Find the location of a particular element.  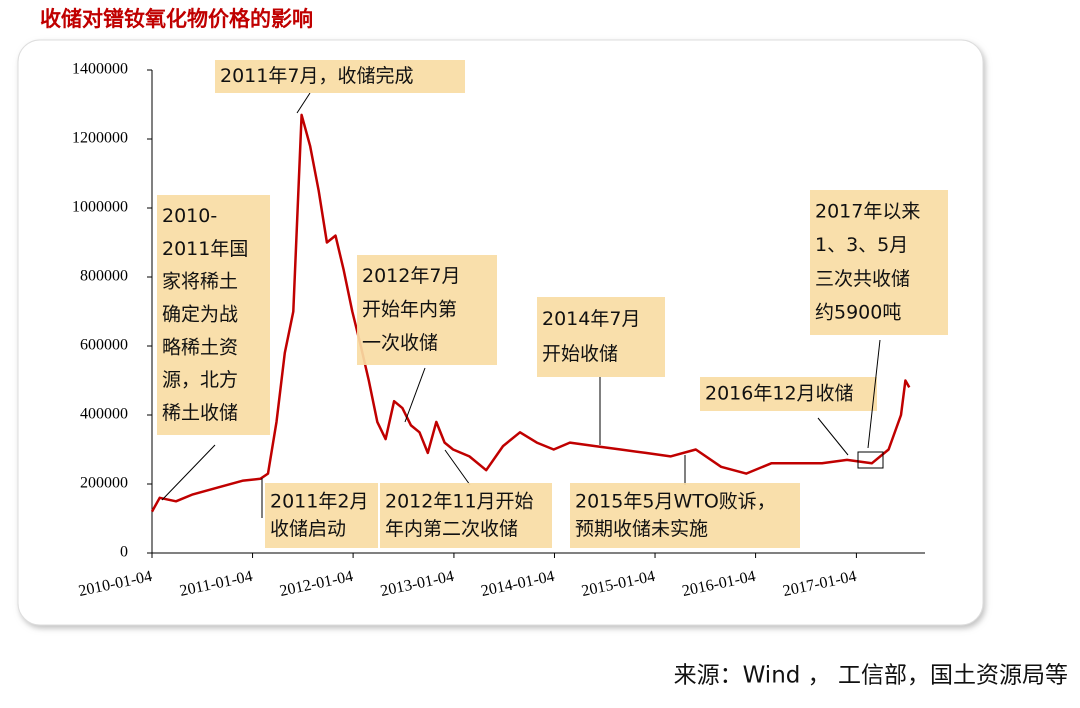

annotation-text: 2011年7月，收储完成 is located at coordinates (316, 76).